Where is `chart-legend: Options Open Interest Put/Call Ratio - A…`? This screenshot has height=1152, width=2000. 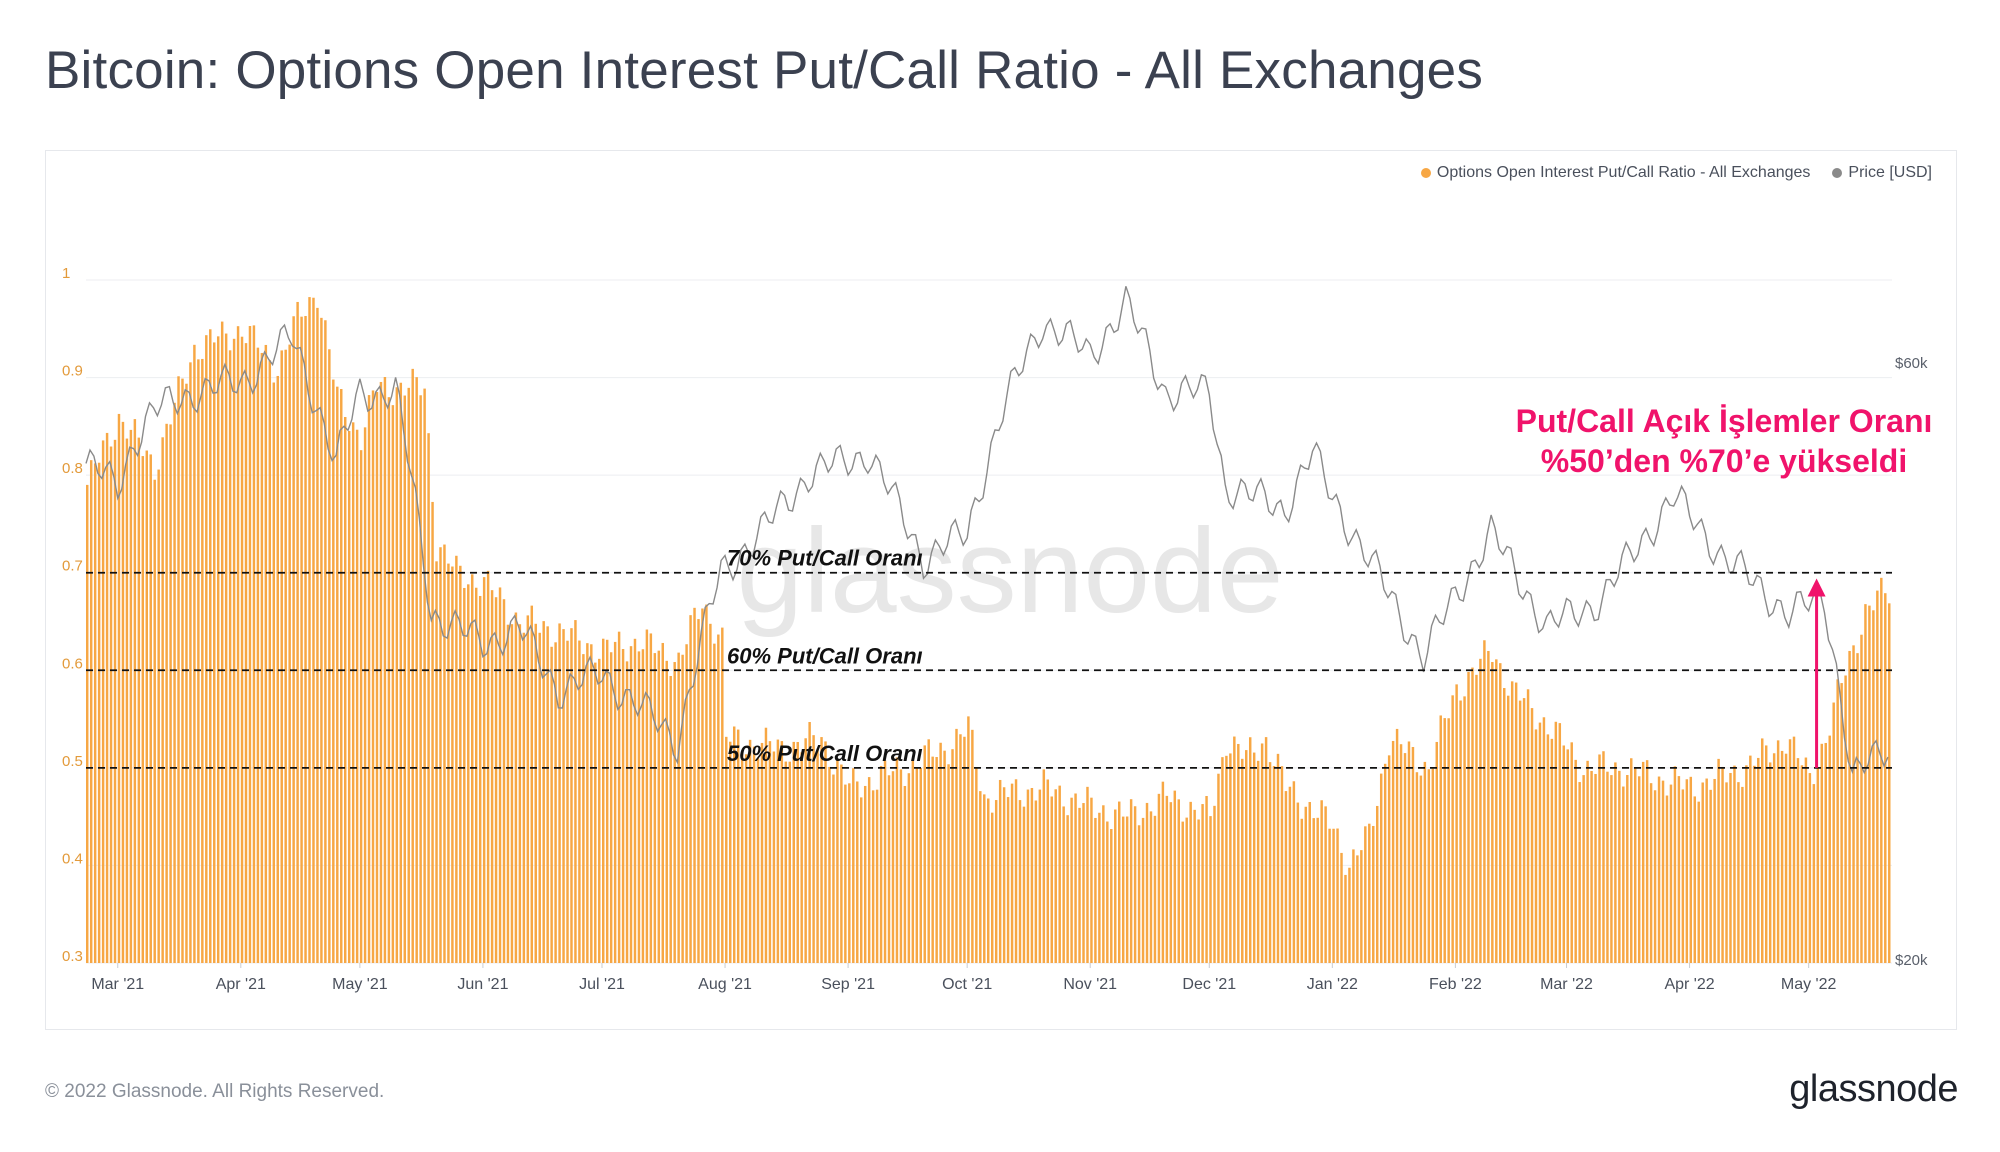 chart-legend: Options Open Interest Put/Call Ratio - A… is located at coordinates (1676, 173).